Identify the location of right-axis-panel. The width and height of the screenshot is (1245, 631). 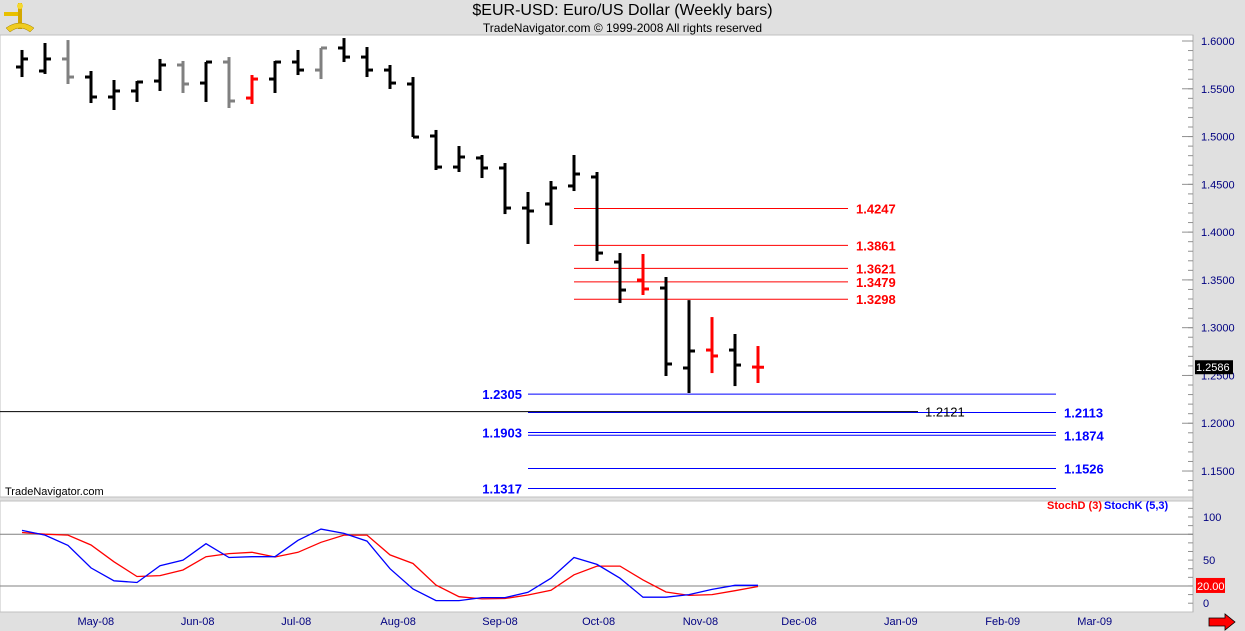
(1219, 323).